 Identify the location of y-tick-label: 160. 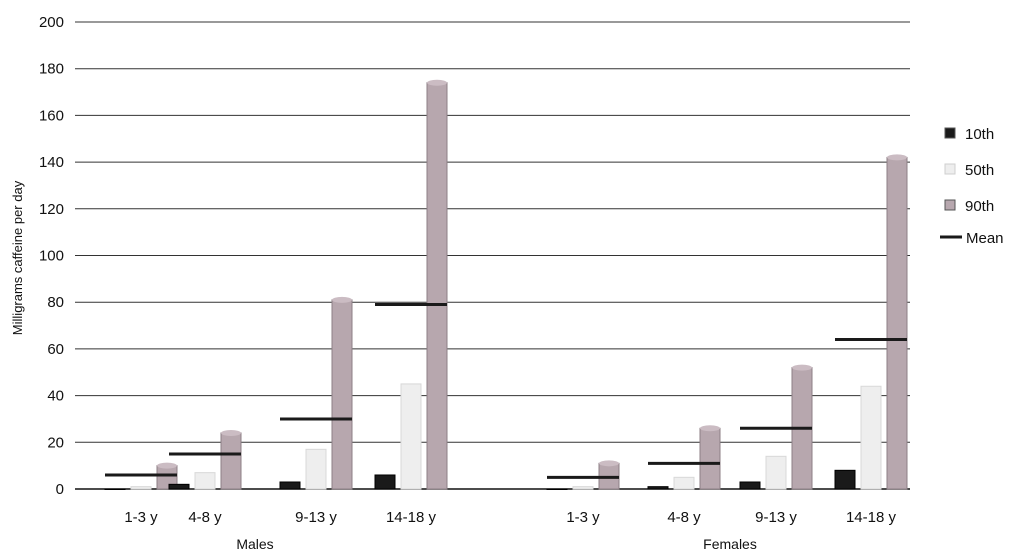
(51, 115).